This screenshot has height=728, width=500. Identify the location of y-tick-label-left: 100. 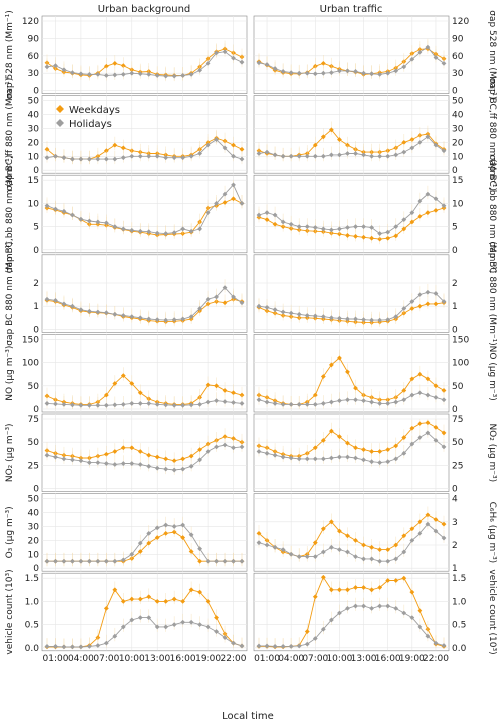
(30, 364).